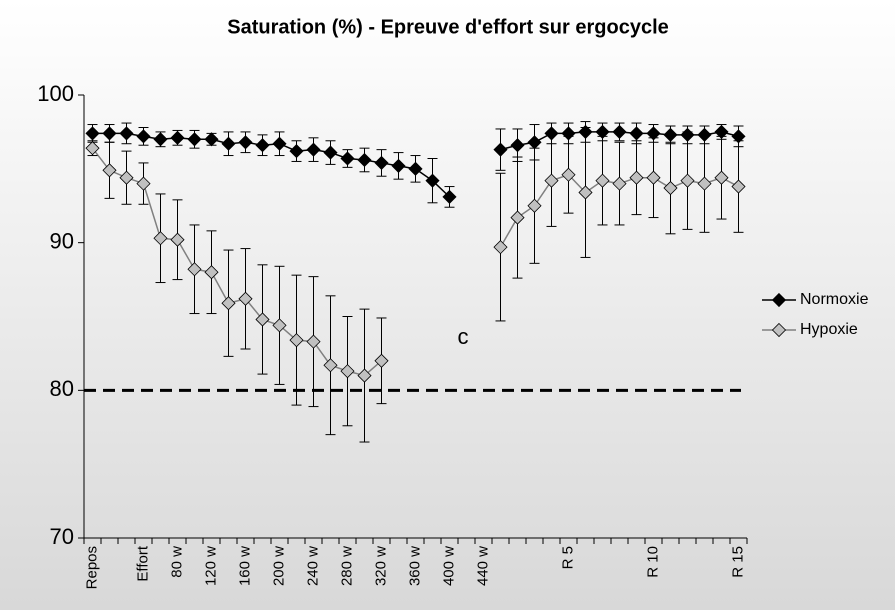 Image resolution: width=895 pixels, height=610 pixels. I want to click on x-tick-label: 80 w, so click(176, 562).